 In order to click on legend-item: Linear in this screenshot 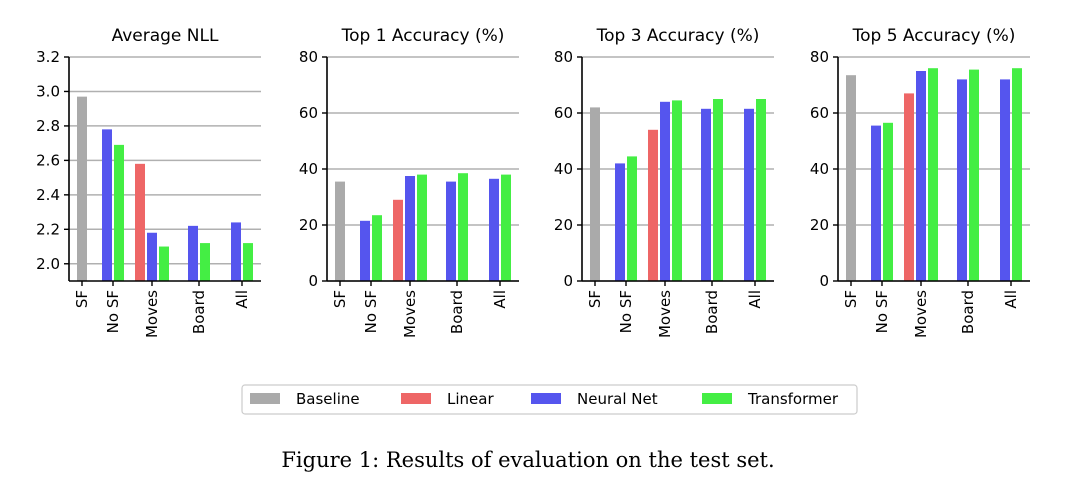, I will do `click(447, 399)`.